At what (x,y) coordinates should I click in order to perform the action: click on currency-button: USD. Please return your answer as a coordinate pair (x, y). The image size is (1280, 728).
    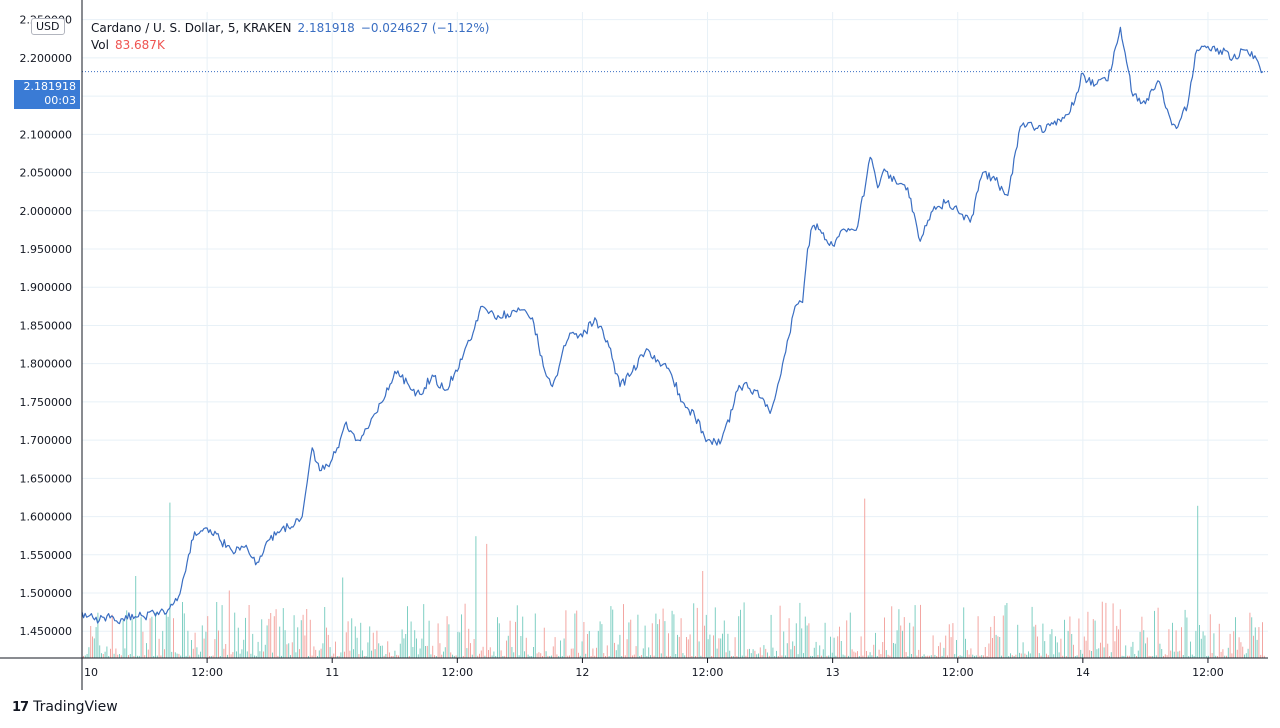
    Looking at the image, I should click on (48, 26).